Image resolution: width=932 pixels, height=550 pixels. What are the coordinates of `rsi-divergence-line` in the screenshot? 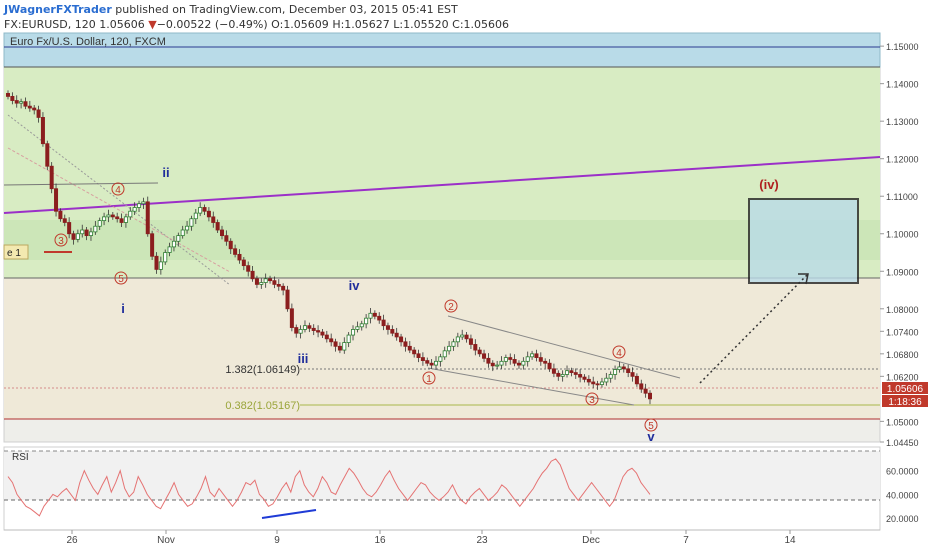 It's located at (289, 514).